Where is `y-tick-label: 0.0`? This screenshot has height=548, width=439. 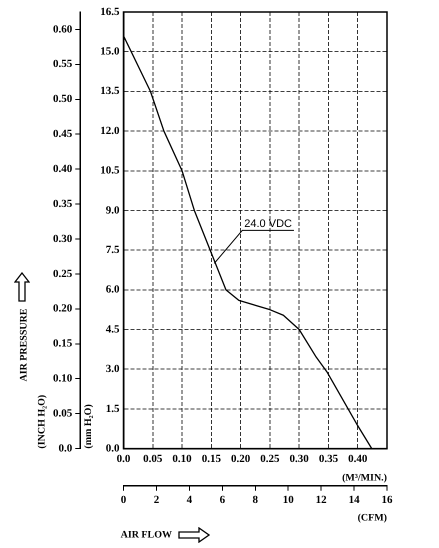
y-tick-label: 0.0 is located at coordinates (113, 448).